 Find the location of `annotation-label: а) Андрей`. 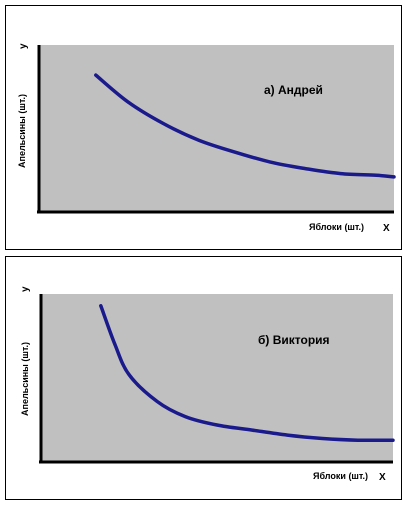

annotation-label: а) Андрей is located at coordinates (293, 90).